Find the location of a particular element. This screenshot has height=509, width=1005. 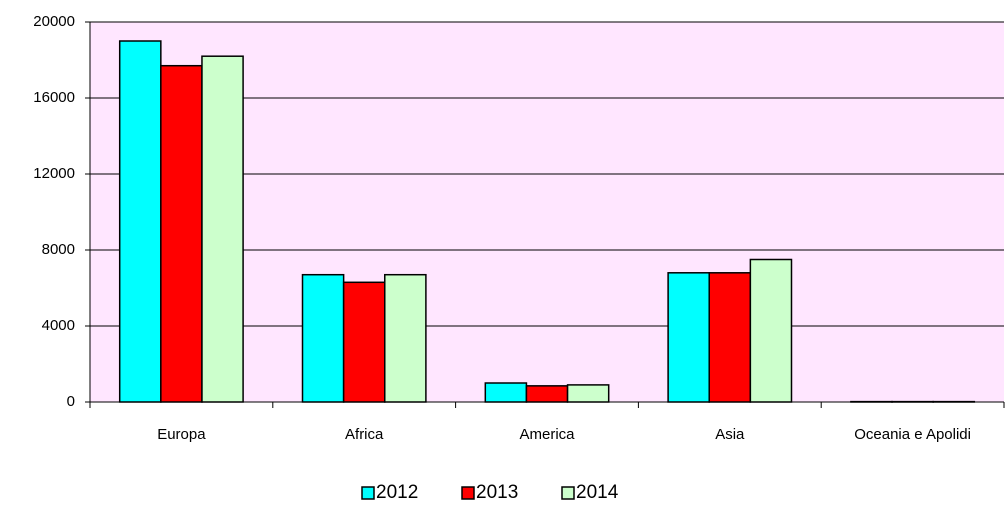

legend-label: 2014 is located at coordinates (597, 492).